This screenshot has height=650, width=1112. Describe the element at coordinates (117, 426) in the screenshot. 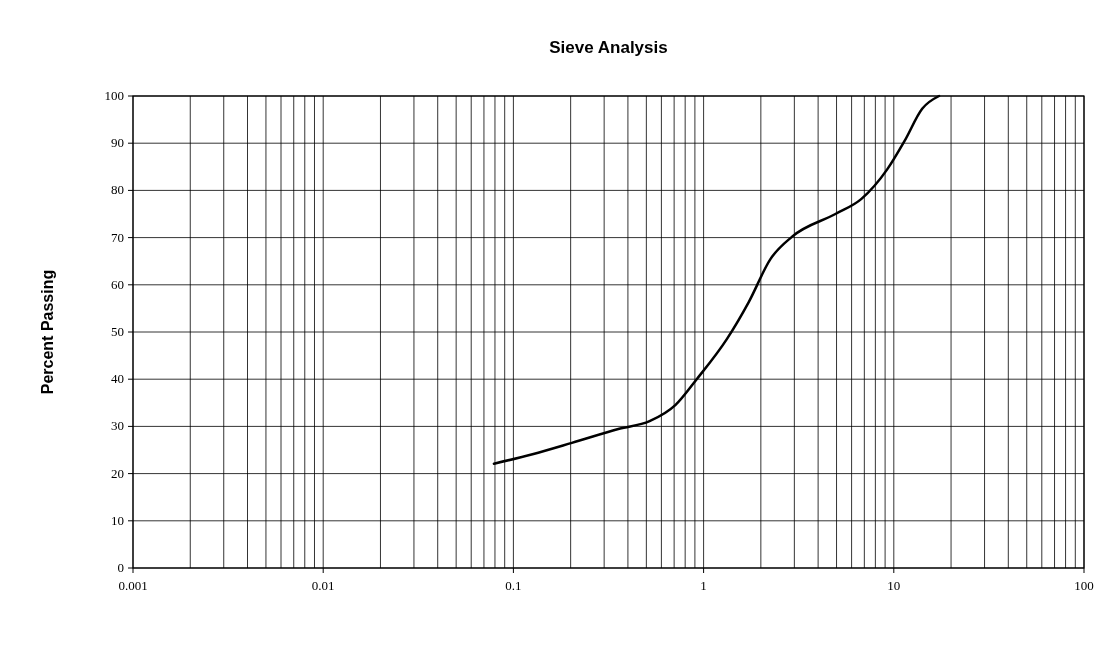

I see `y-tick-label: 30` at that location.